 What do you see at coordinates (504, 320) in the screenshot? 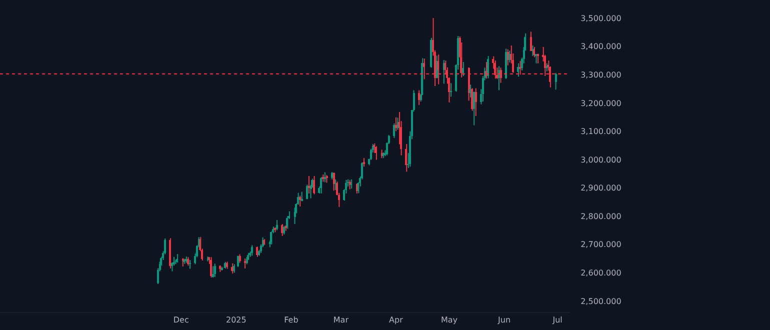
I see `x-tick-label: Jun` at bounding box center [504, 320].